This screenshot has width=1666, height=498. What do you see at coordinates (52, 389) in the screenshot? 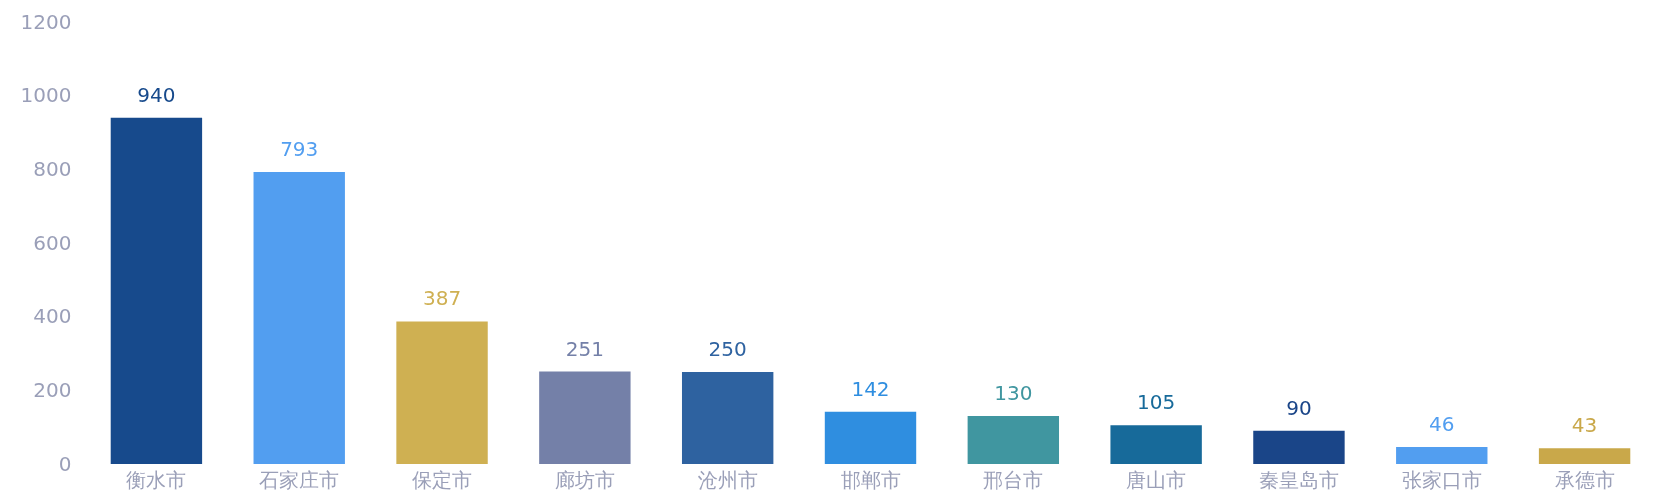
I see `y-tick-label: 200` at bounding box center [52, 389].